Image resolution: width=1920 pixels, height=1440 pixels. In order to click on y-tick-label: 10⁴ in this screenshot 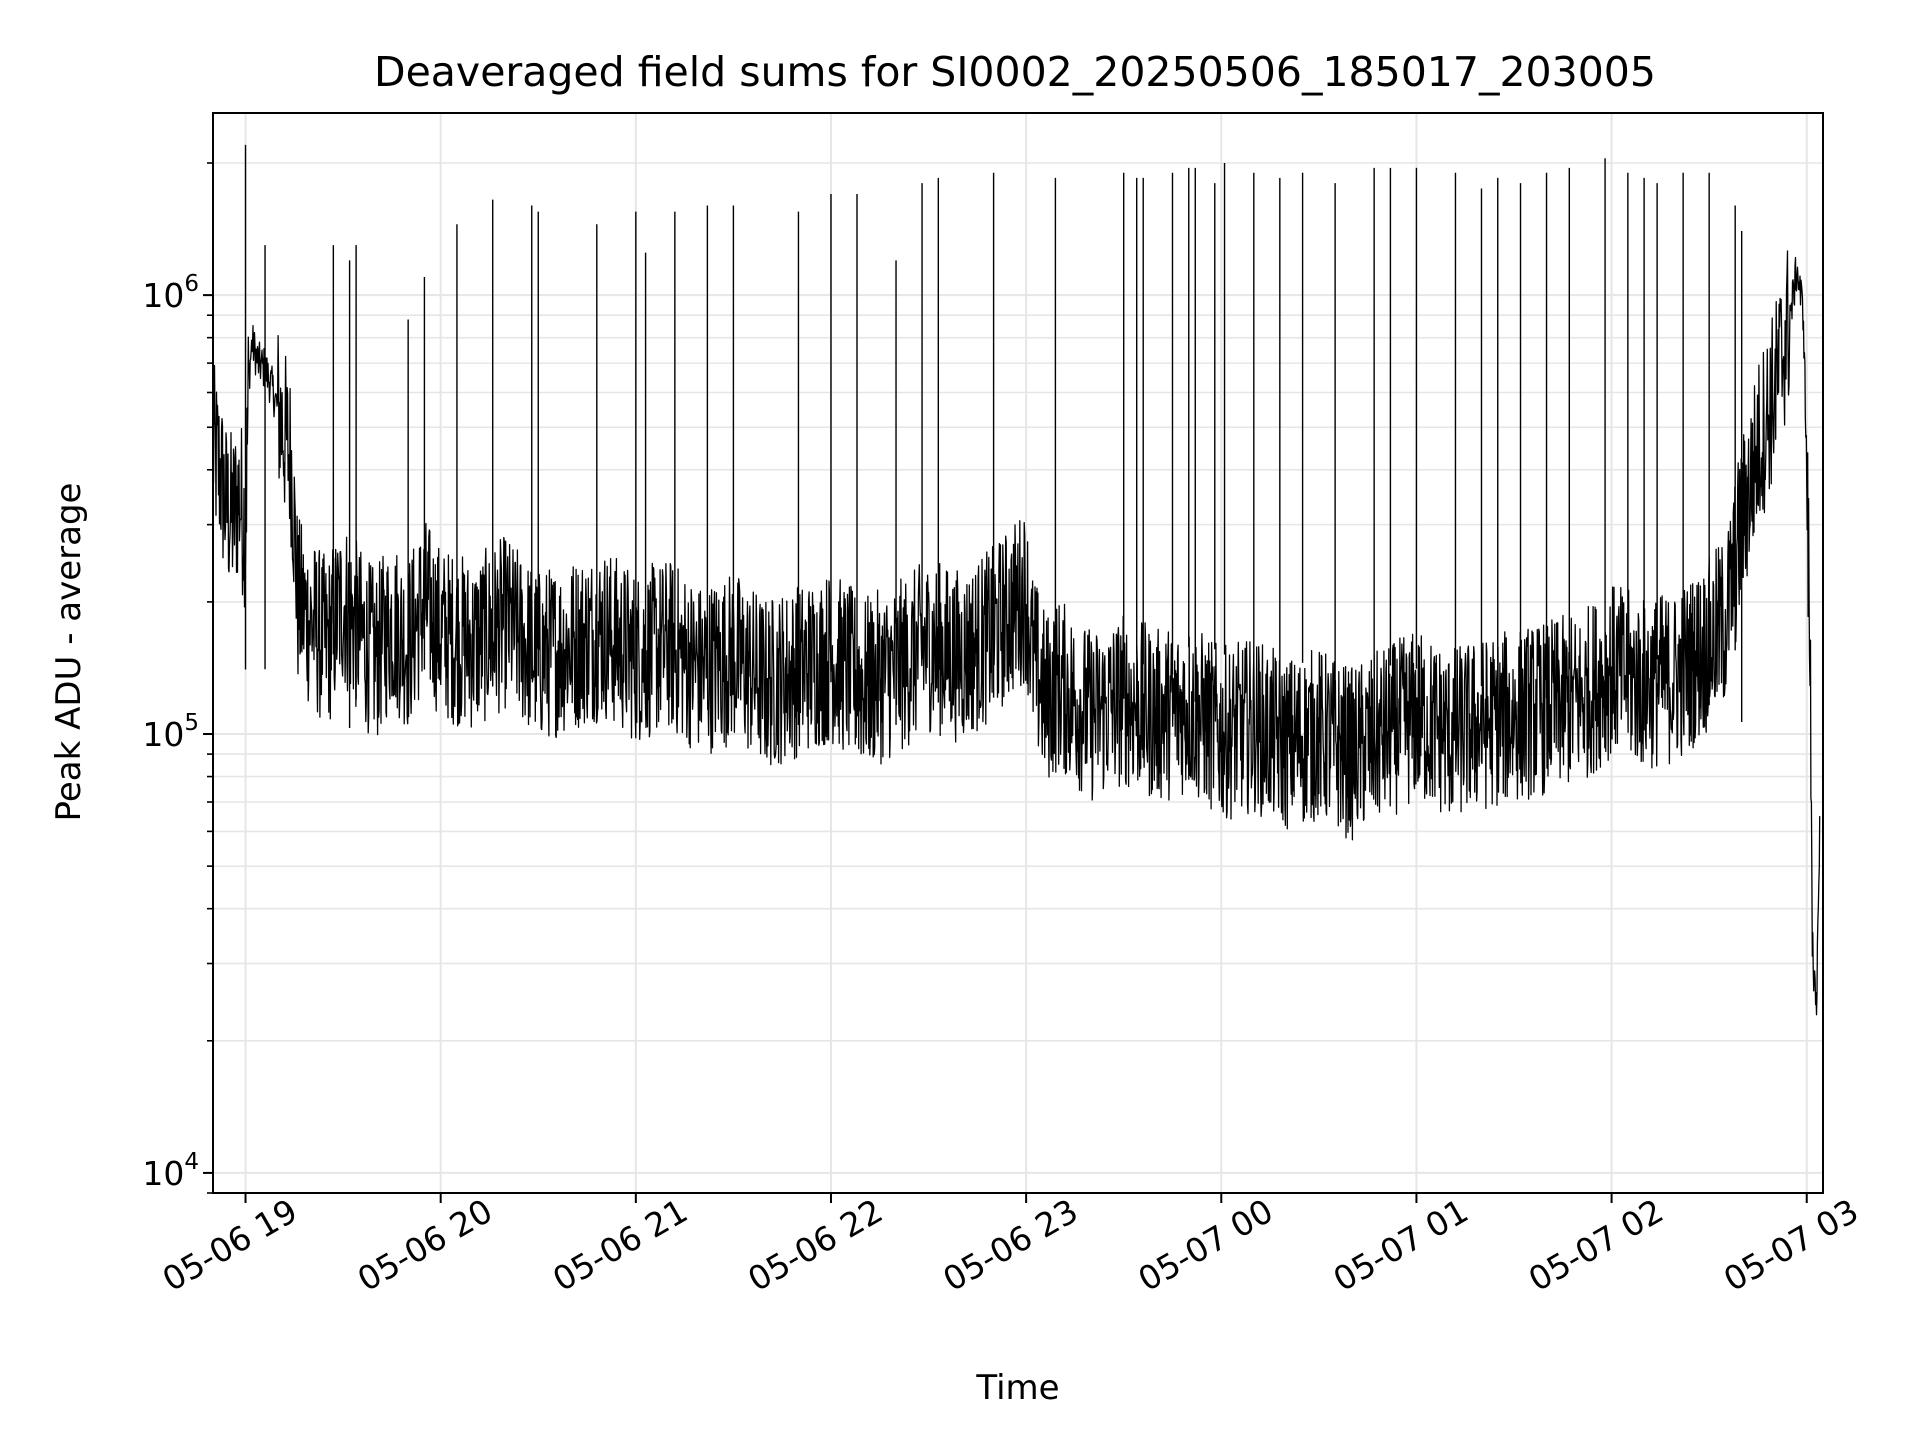, I will do `click(170, 1171)`.